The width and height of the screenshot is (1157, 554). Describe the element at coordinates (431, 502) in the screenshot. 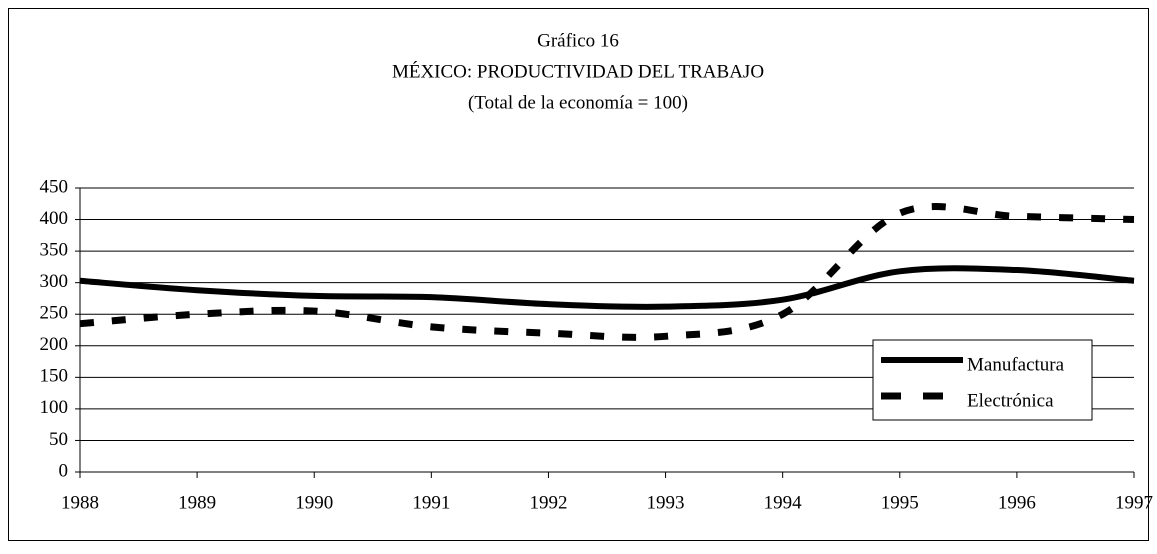

I see `x-tick-label: 1991` at that location.